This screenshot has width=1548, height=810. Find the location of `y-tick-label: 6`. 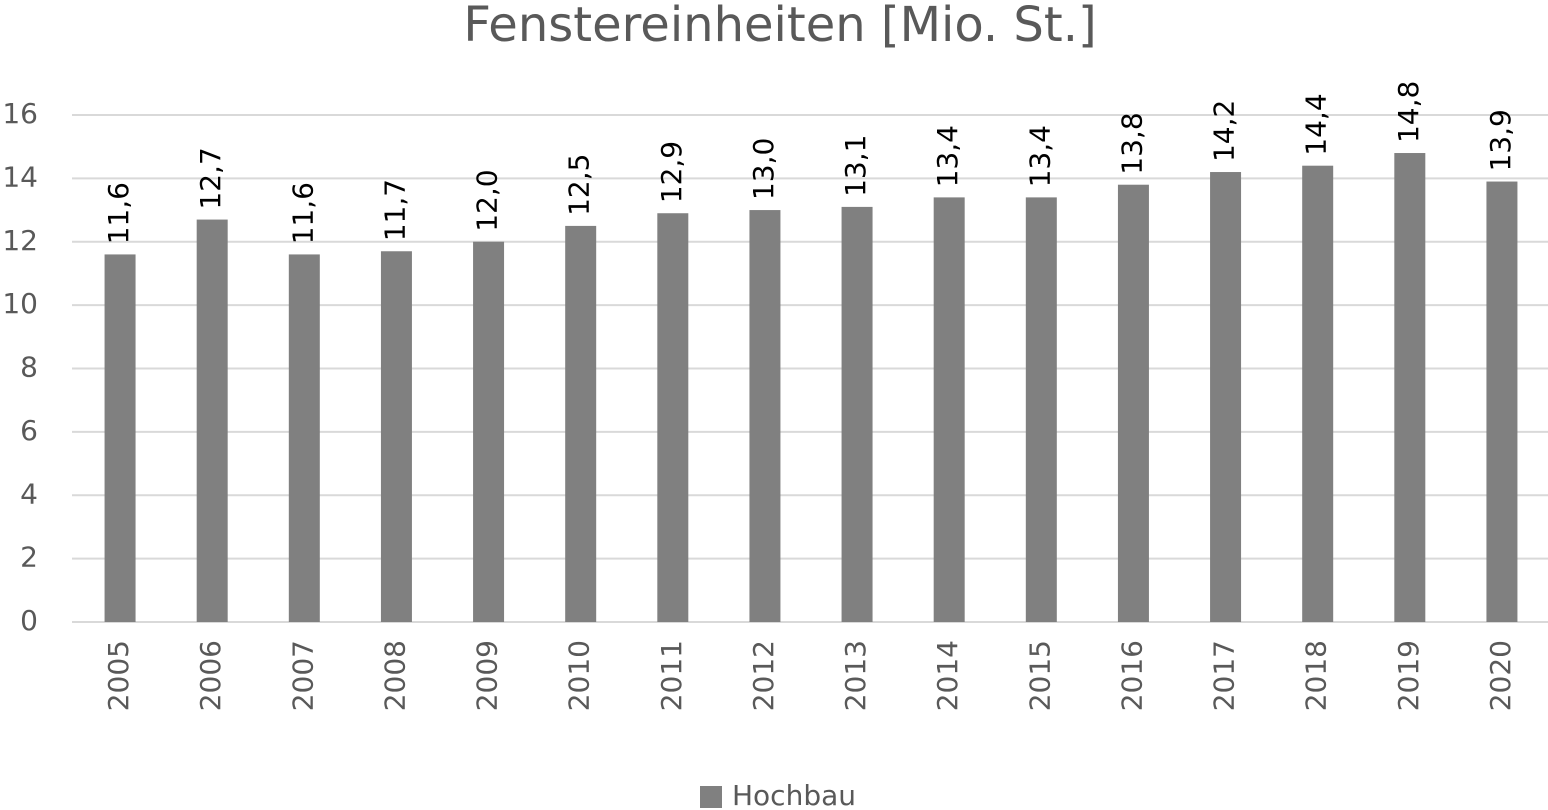

y-tick-label: 6 is located at coordinates (29, 430).